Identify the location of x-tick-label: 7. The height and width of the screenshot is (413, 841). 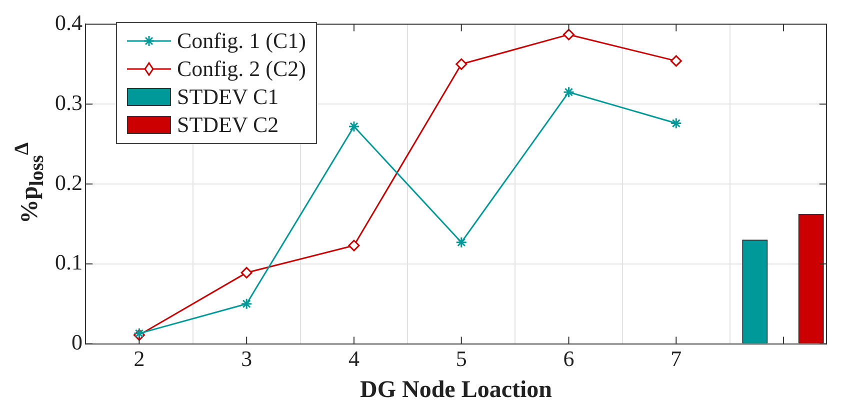
(676, 358).